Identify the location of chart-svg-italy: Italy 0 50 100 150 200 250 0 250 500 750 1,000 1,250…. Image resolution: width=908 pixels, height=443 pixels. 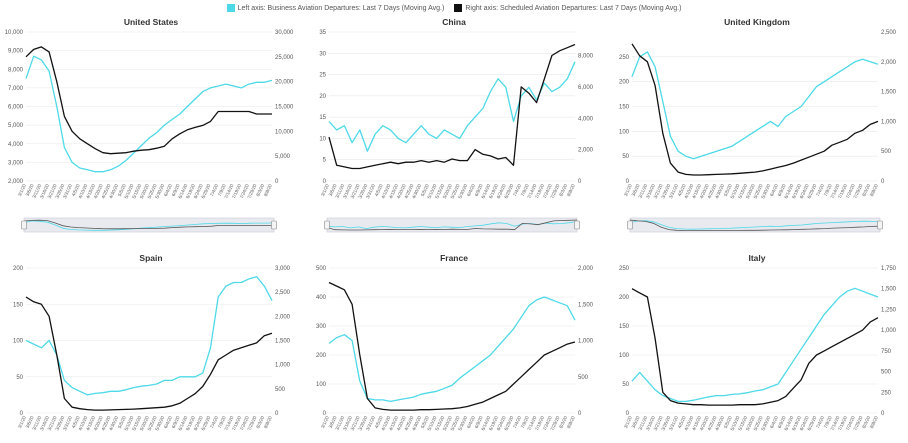
(757, 346).